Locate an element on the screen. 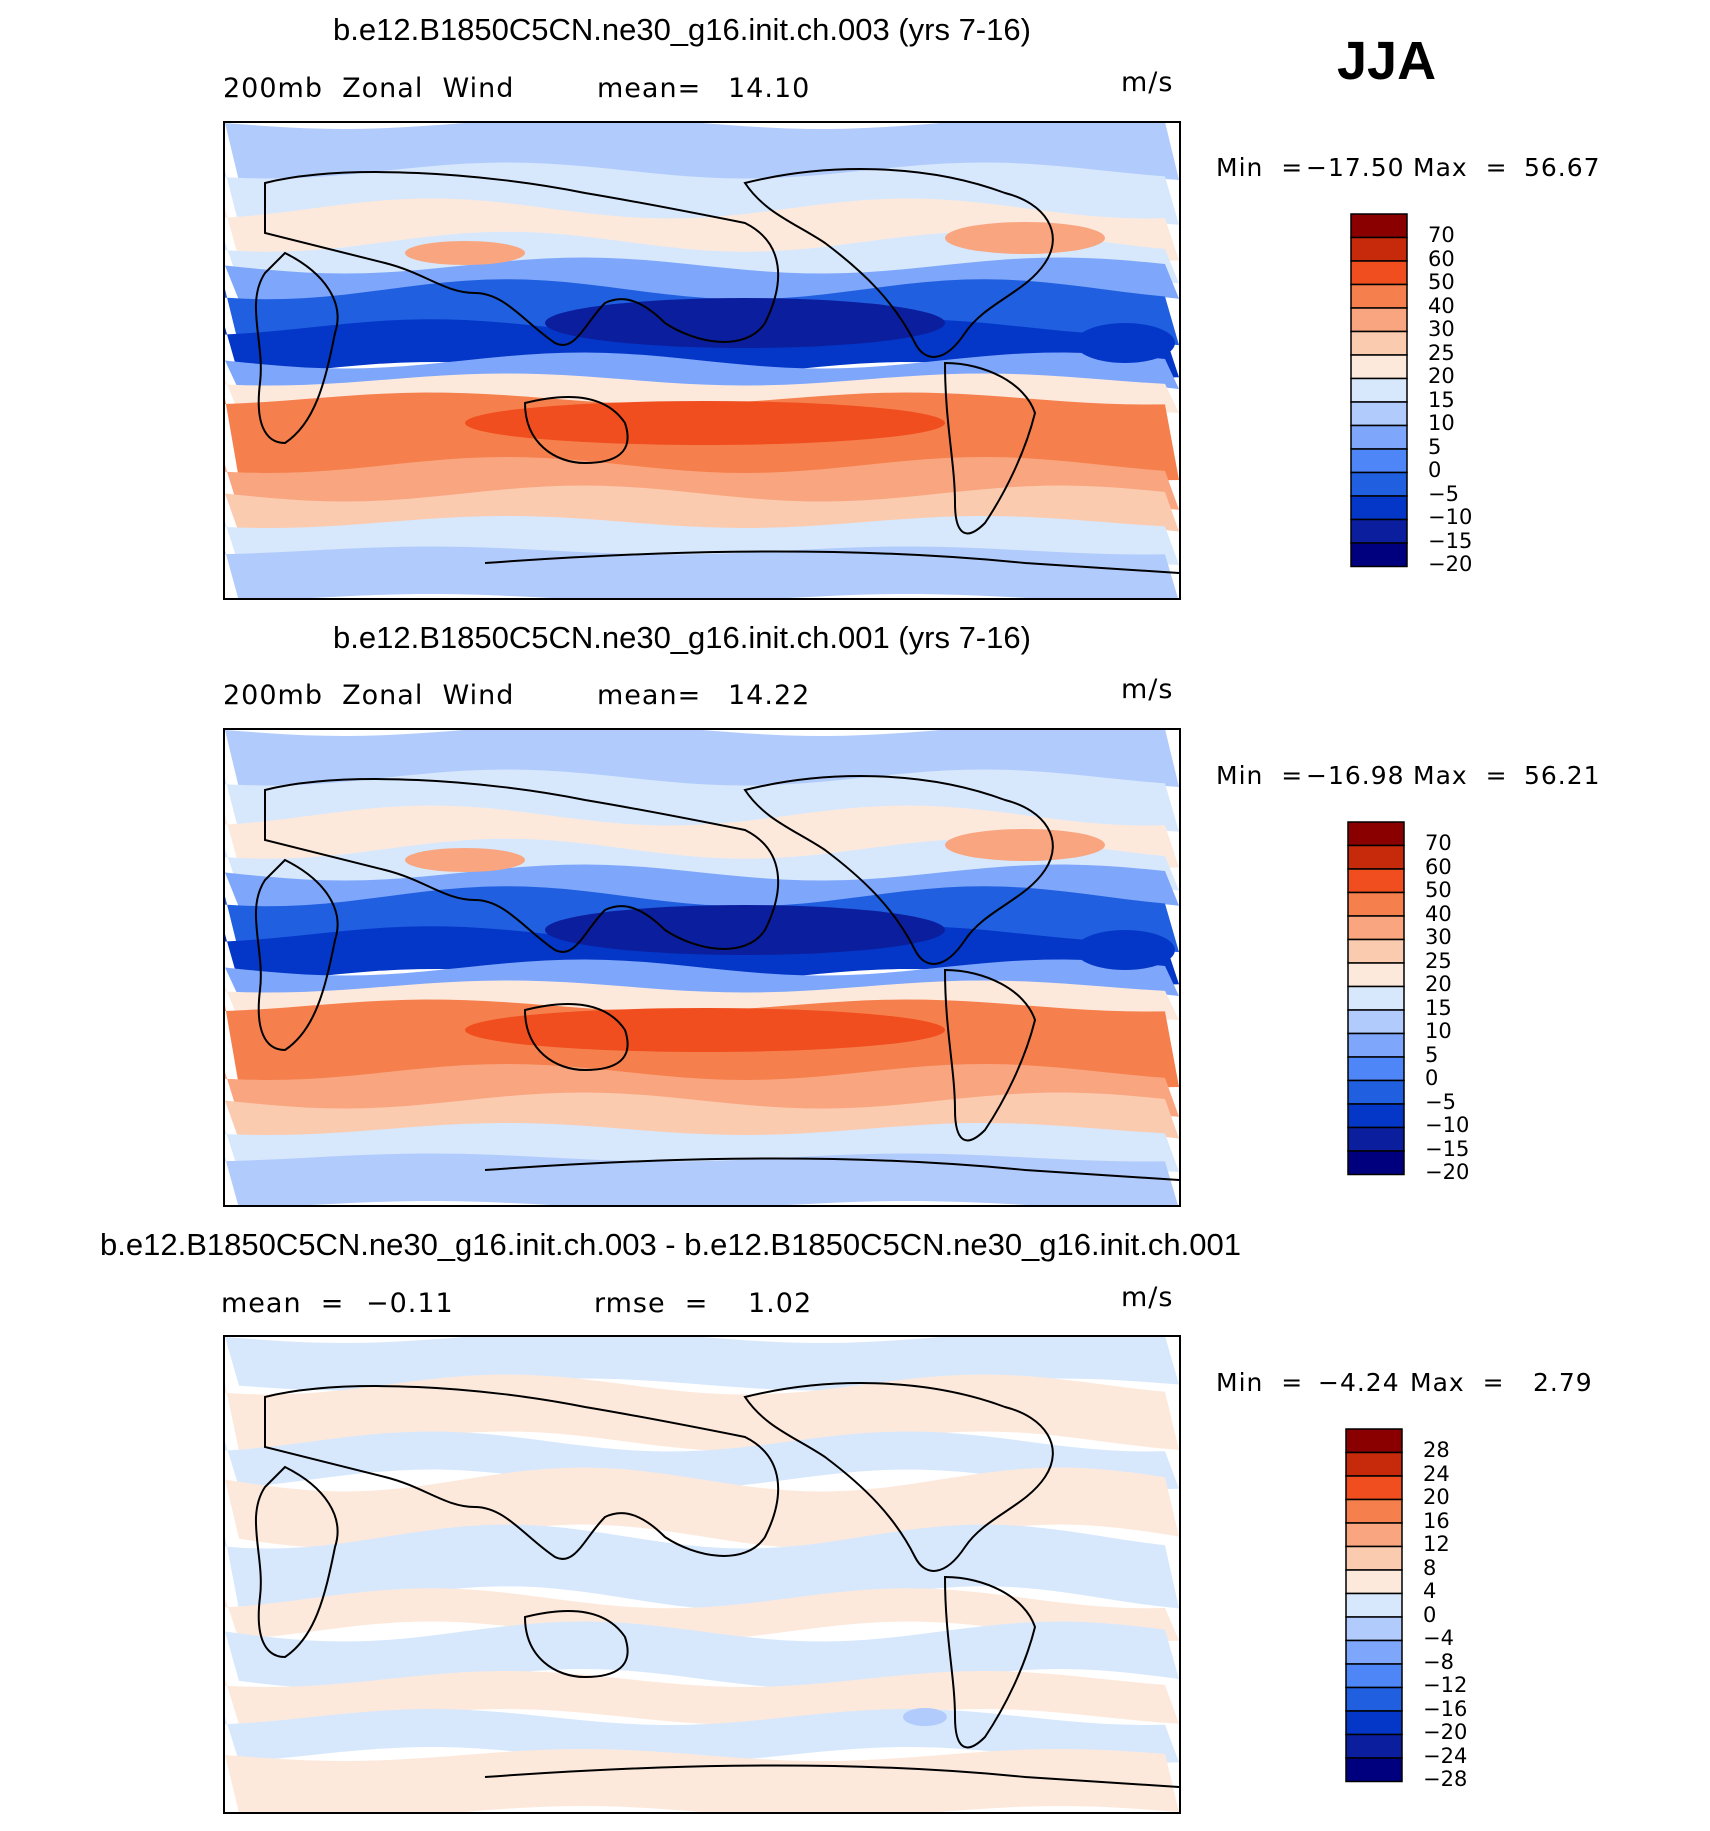  colorbar-label: 40 is located at coordinates (1438, 913).